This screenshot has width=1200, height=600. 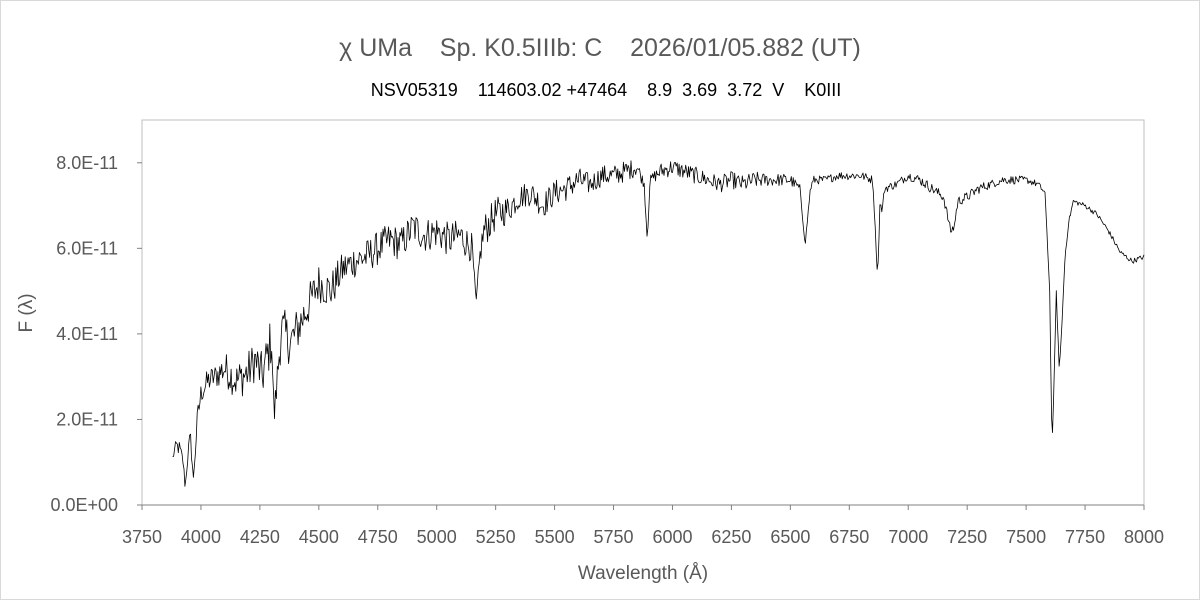 I want to click on x-tick-label: 6750, so click(x=849, y=537).